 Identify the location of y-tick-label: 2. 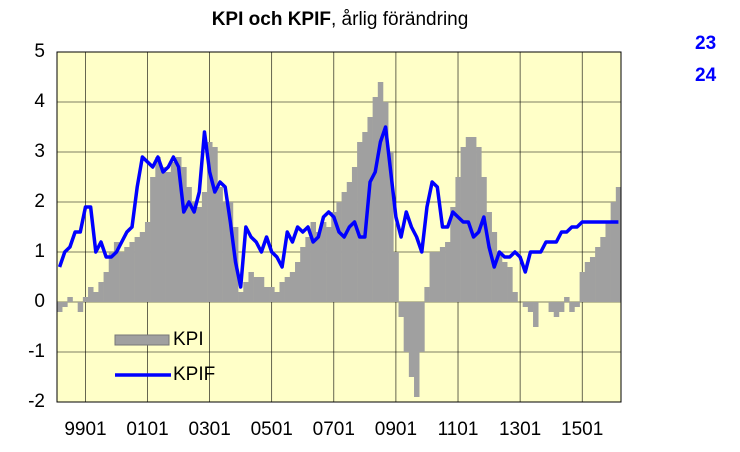
(39, 201).